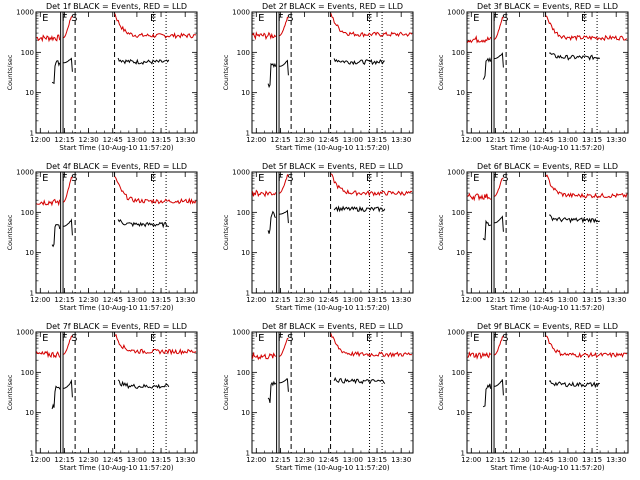 The height and width of the screenshot is (480, 640). I want to click on panel-detector-name: Det 2f, so click(274, 6).